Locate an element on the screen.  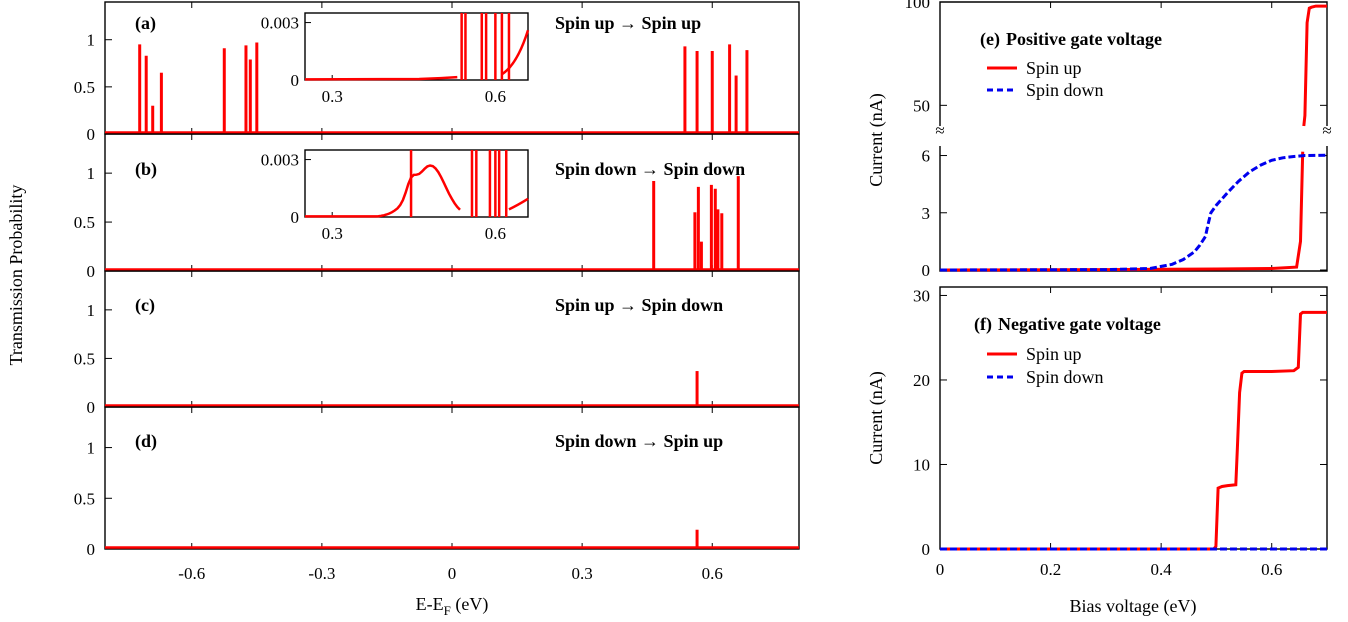
panel-e-lower-frame is located at coordinates (1133, 209).